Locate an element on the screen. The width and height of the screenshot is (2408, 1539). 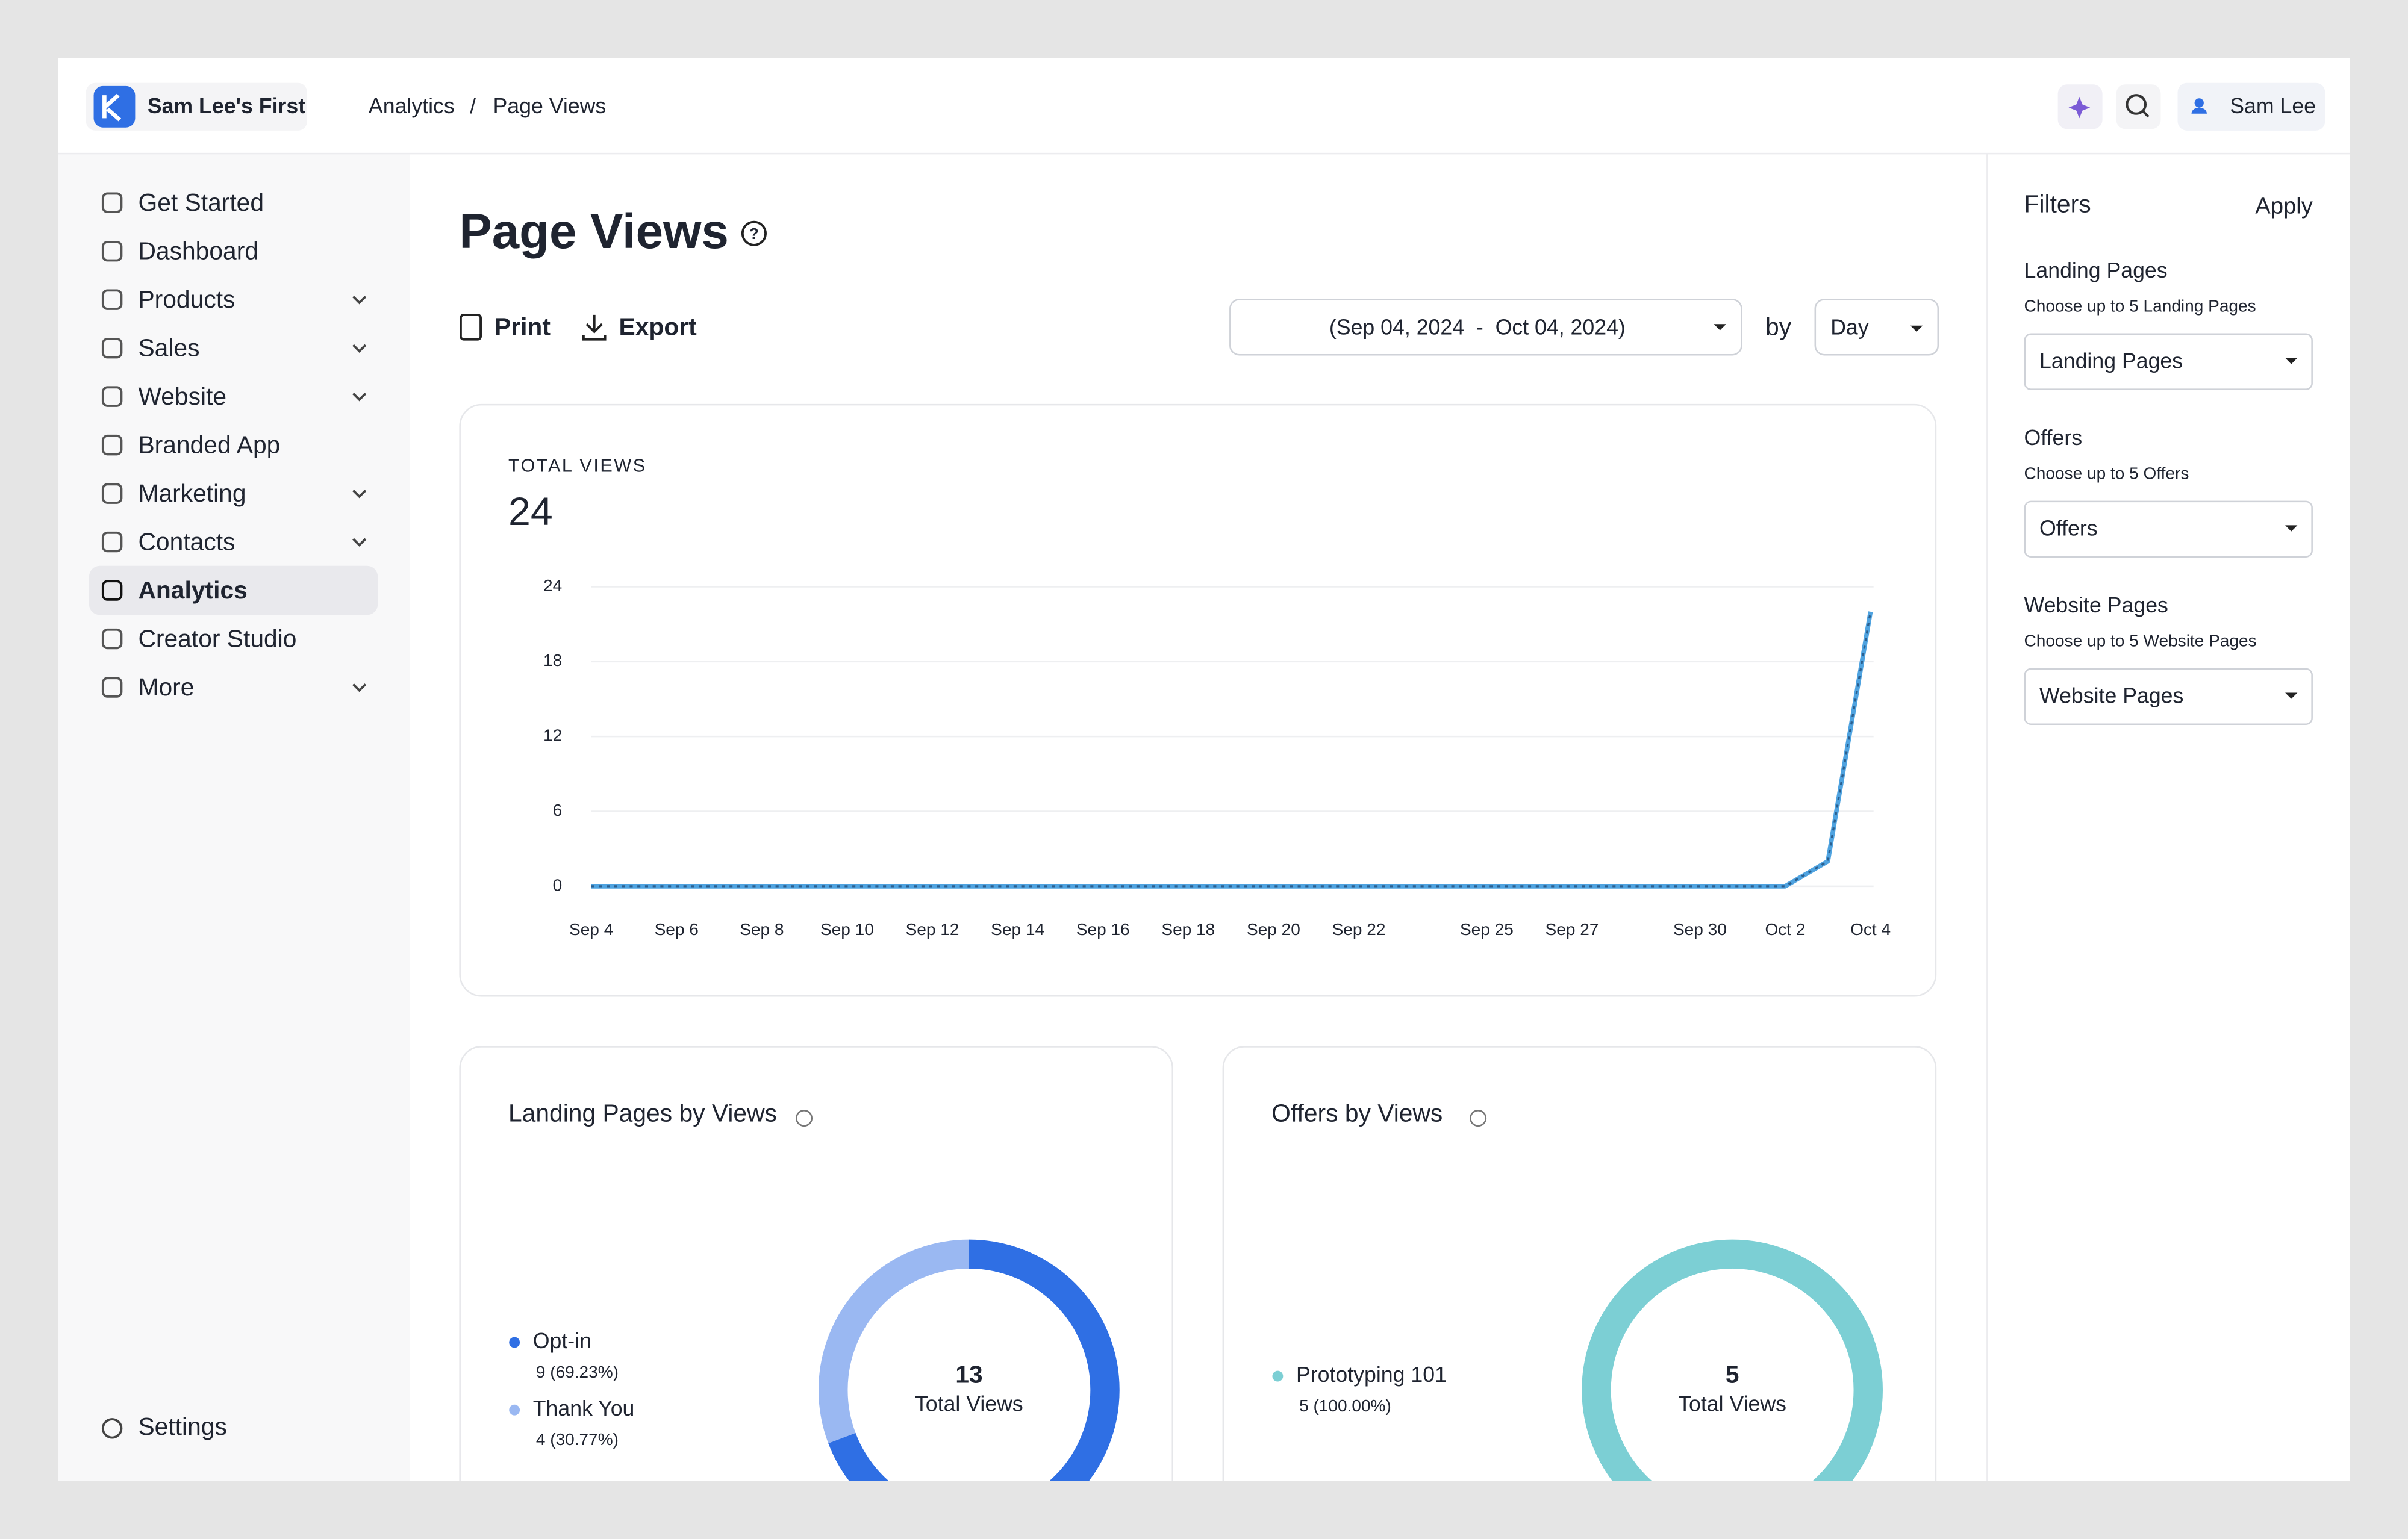
export-button: Export is located at coordinates (658, 327).